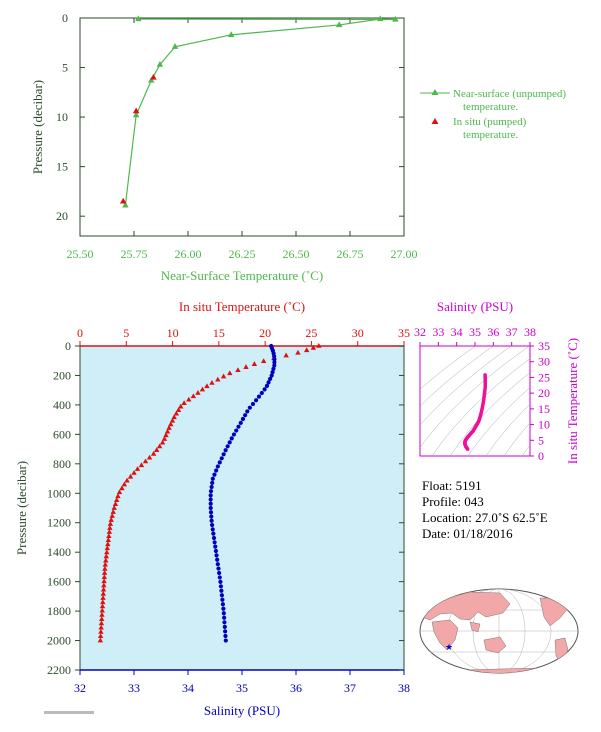 This screenshot has height=732, width=601. I want to click on ts-x-tick-label: 38, so click(530, 332).